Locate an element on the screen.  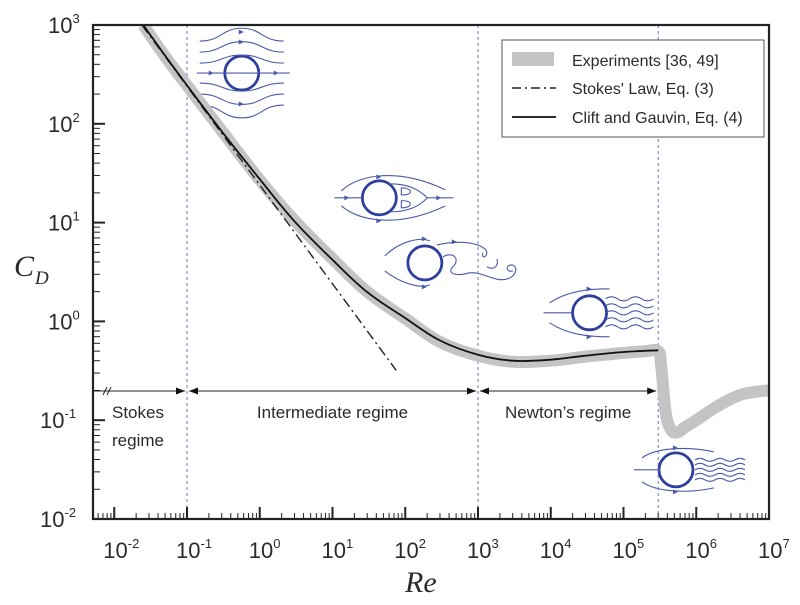
x-tick-label: 10¹ is located at coordinates (338, 549).